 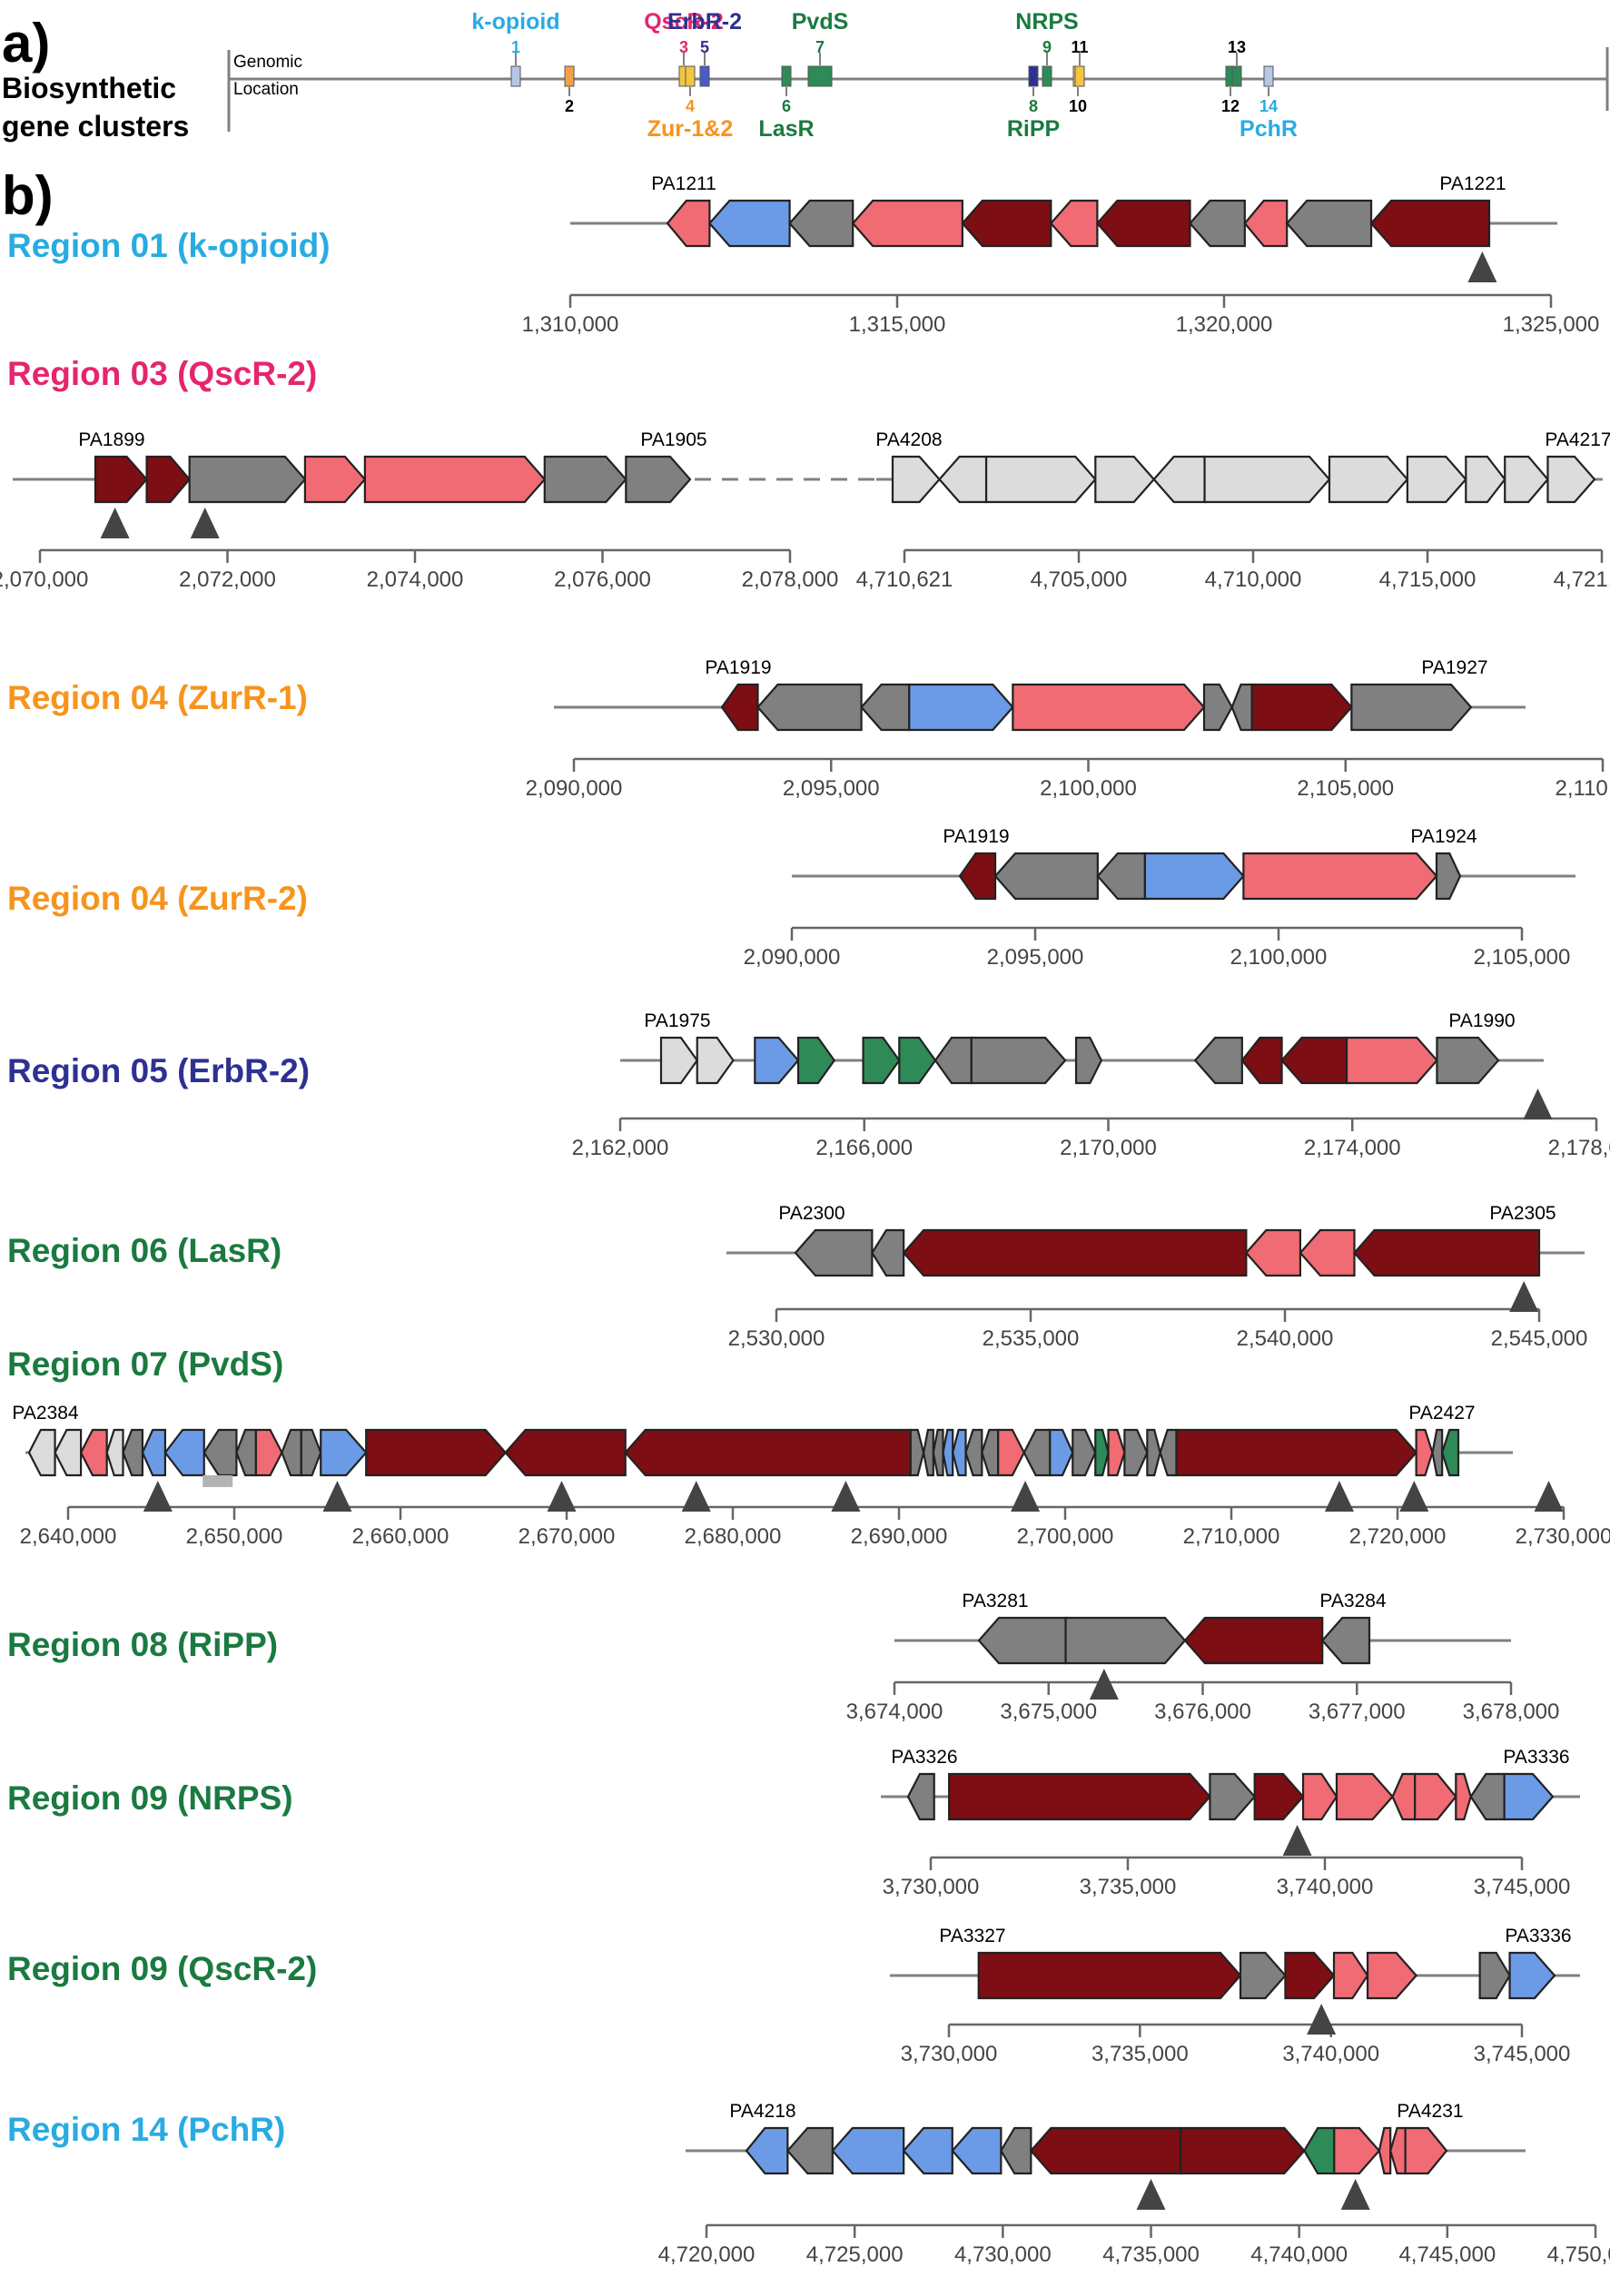 I want to click on gene-label-start: PA1919, so click(x=738, y=667).